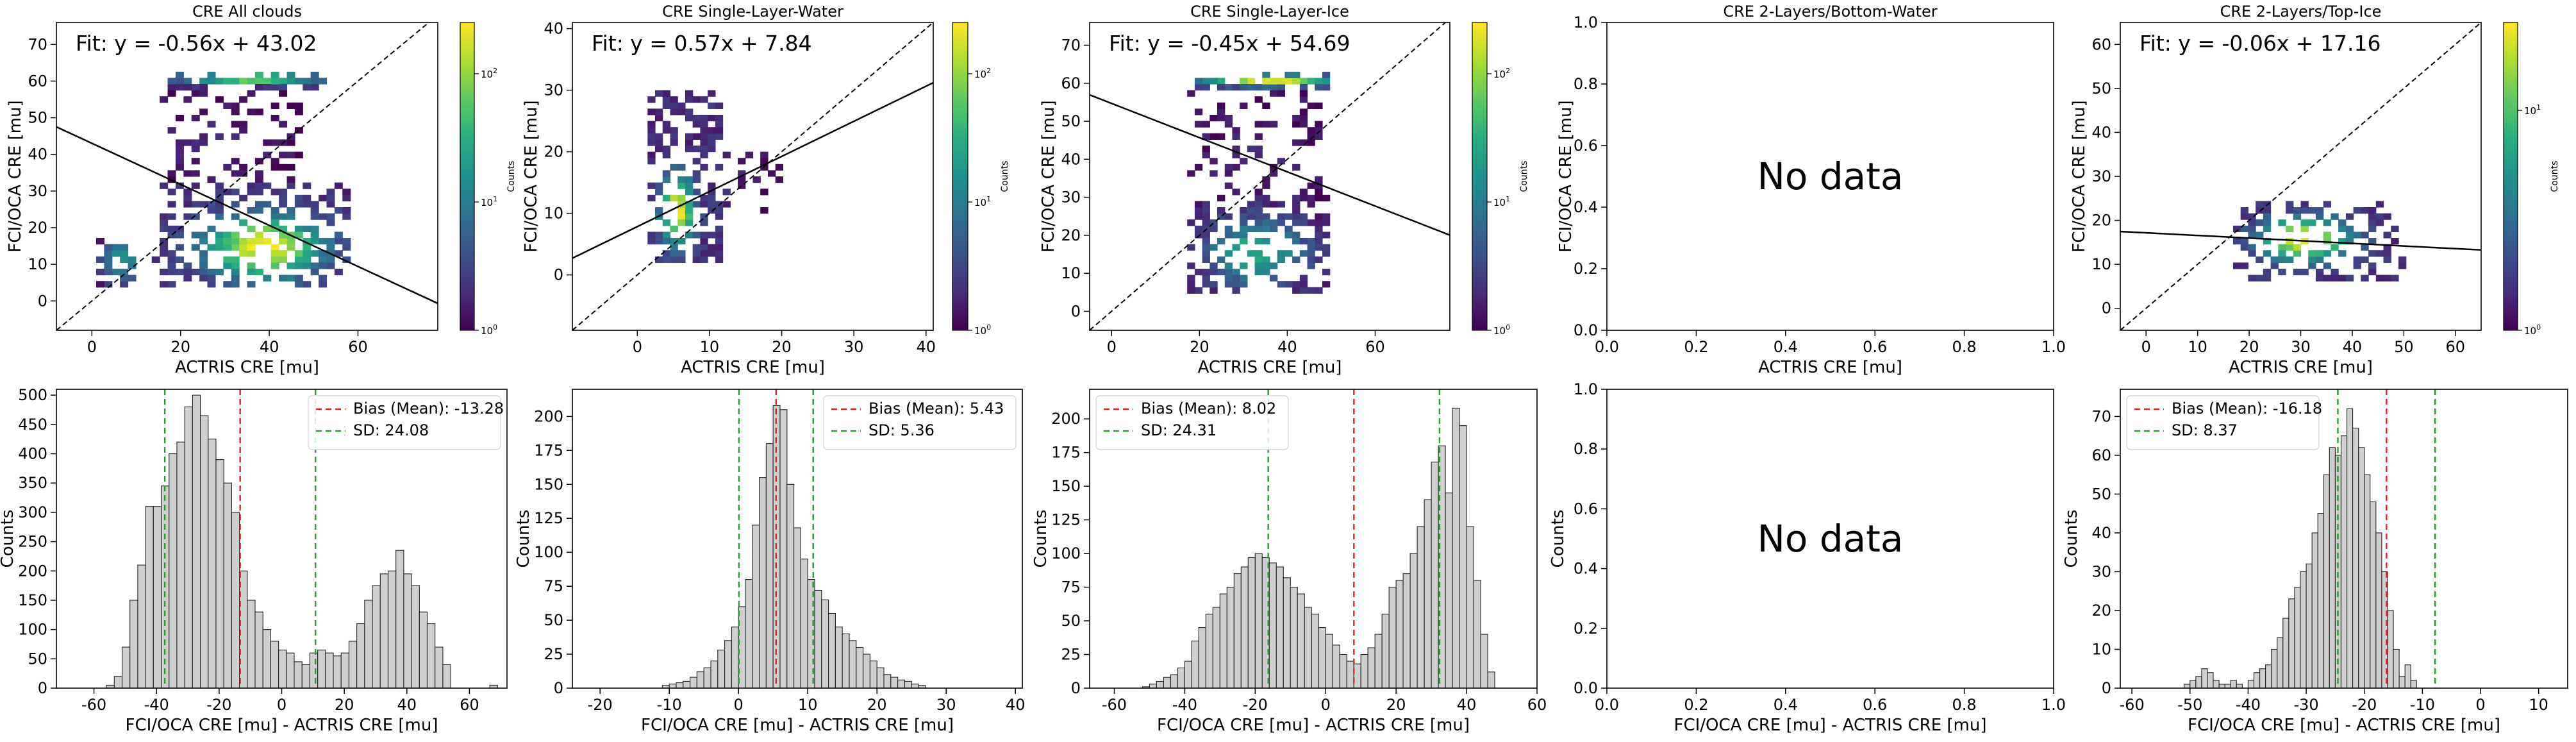  I want to click on y-tick-label: 150, so click(1066, 486).